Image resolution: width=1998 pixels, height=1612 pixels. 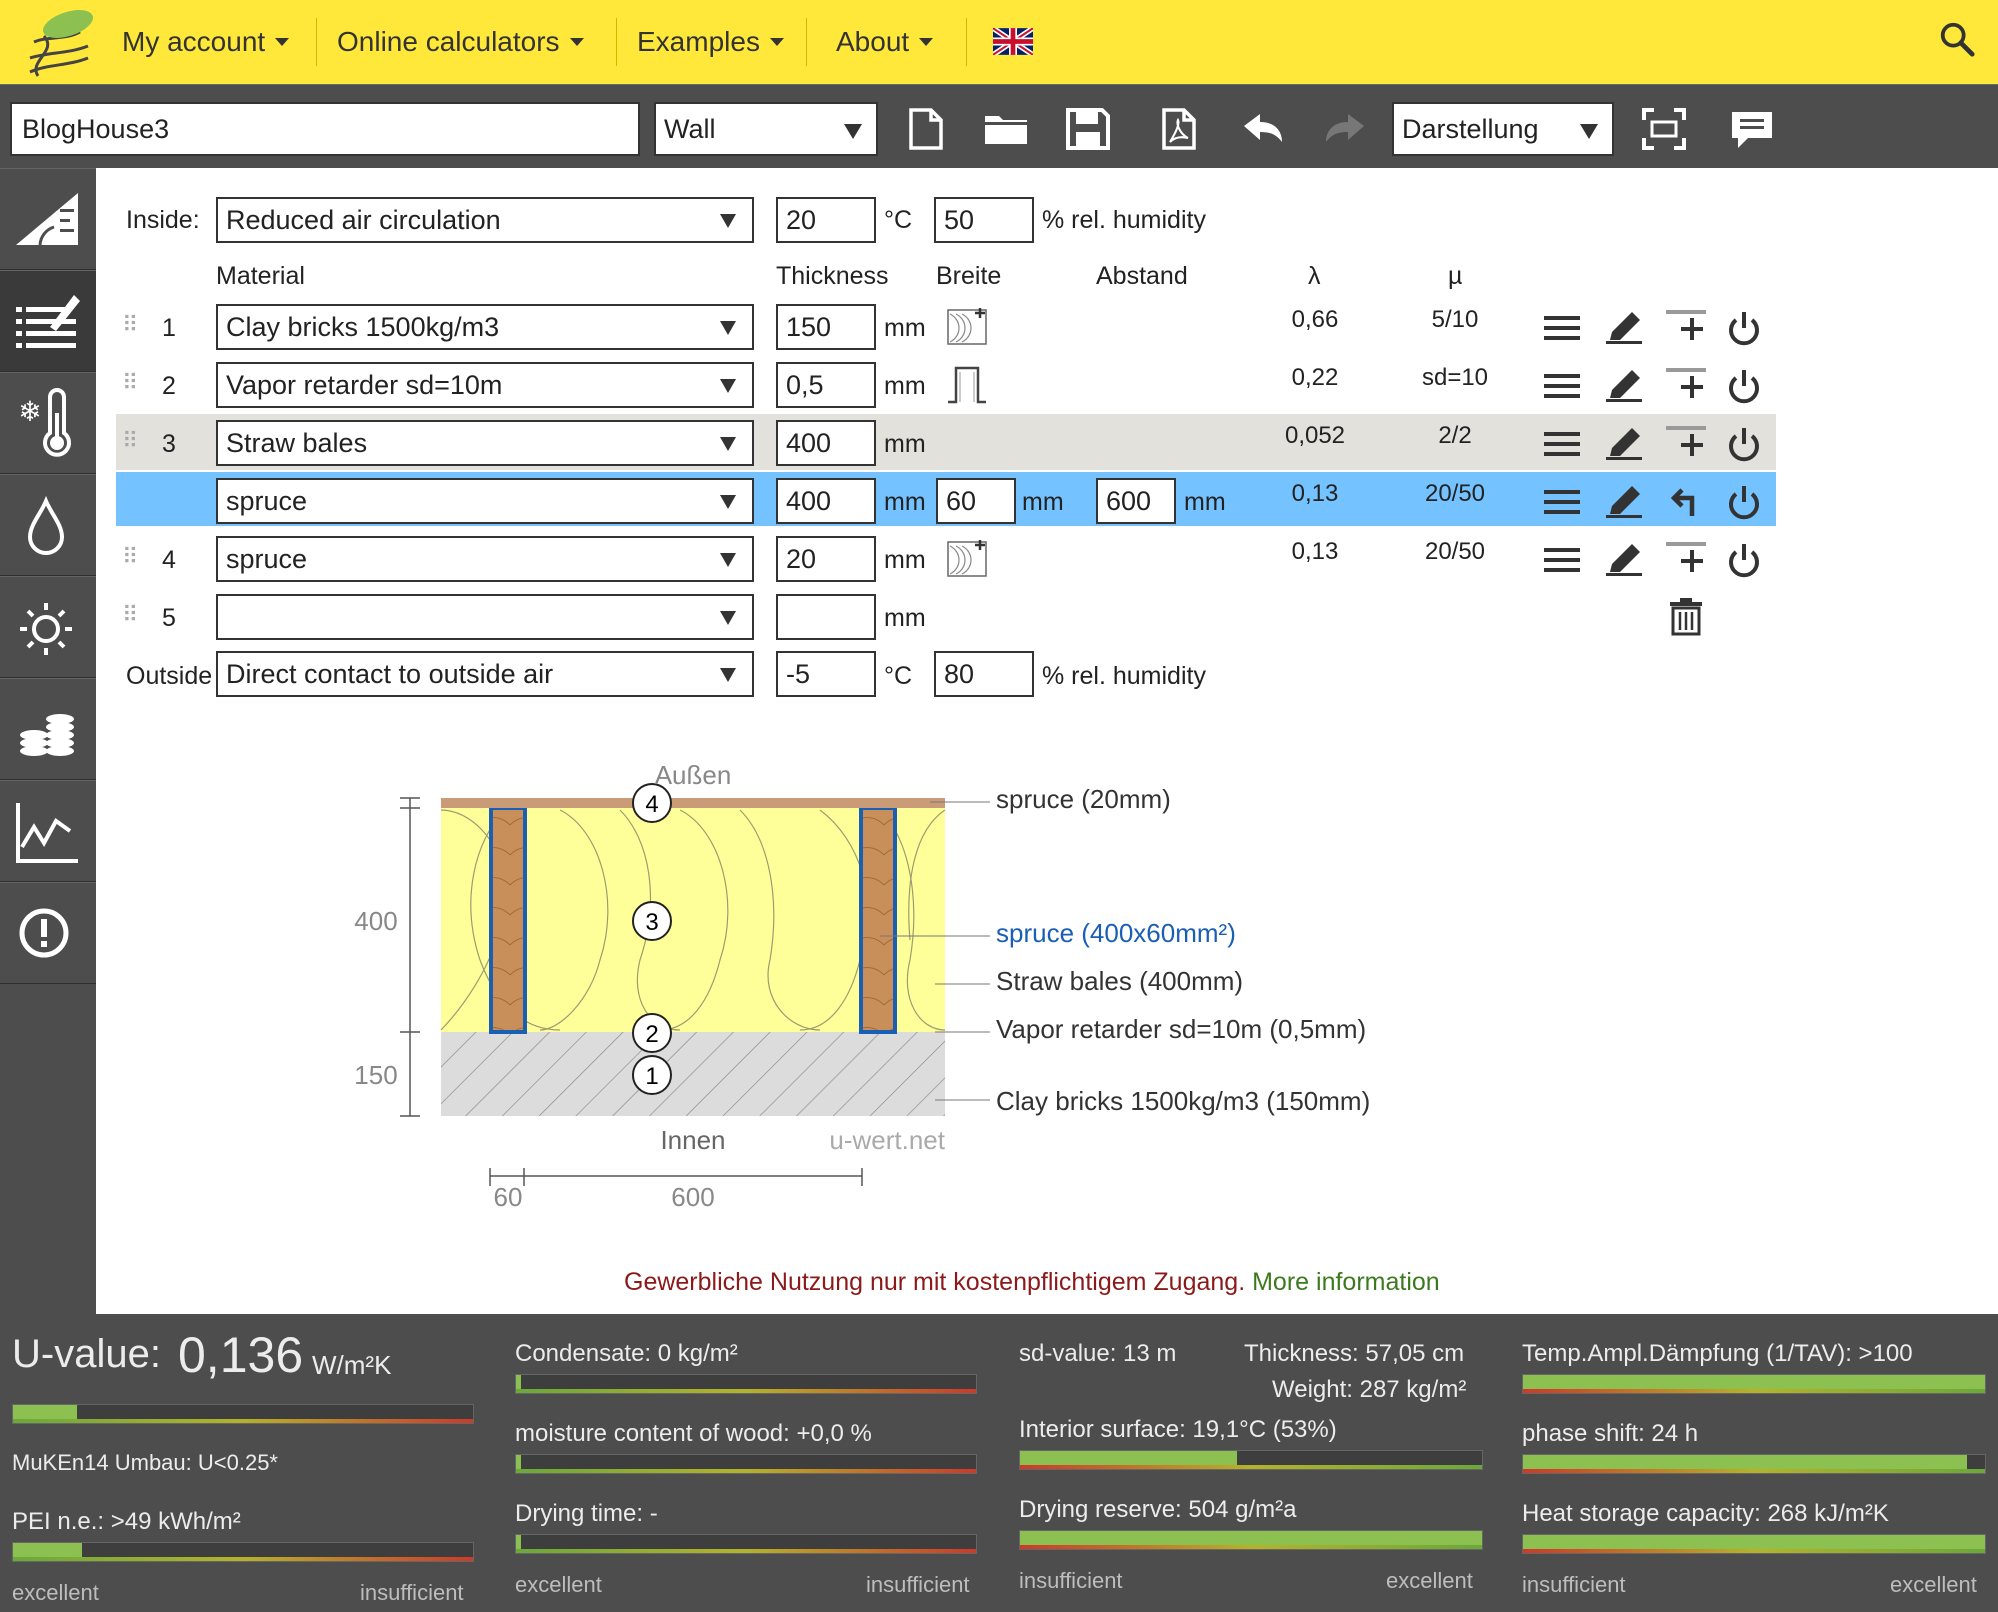 What do you see at coordinates (48, 933) in the screenshot?
I see `sidebar-item-warnings` at bounding box center [48, 933].